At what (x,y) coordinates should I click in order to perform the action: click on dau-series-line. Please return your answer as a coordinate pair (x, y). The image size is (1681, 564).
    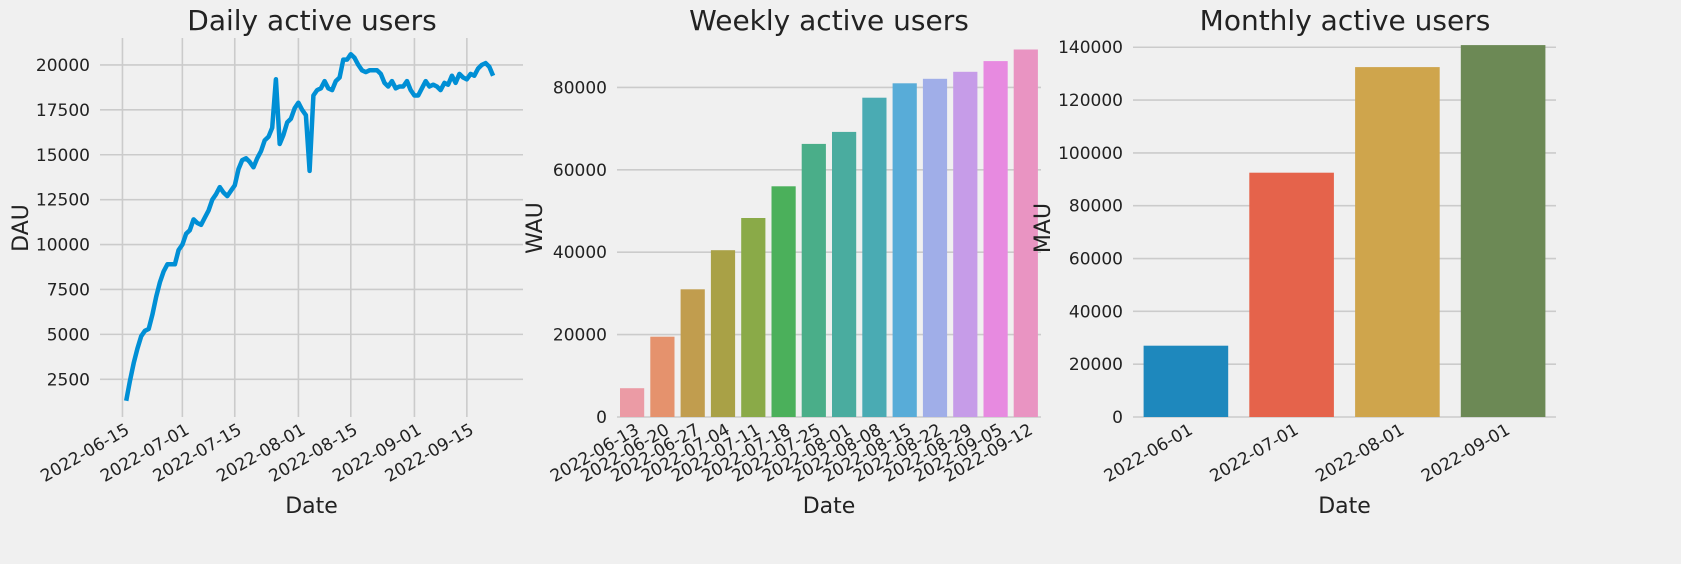
    Looking at the image, I should click on (309, 226).